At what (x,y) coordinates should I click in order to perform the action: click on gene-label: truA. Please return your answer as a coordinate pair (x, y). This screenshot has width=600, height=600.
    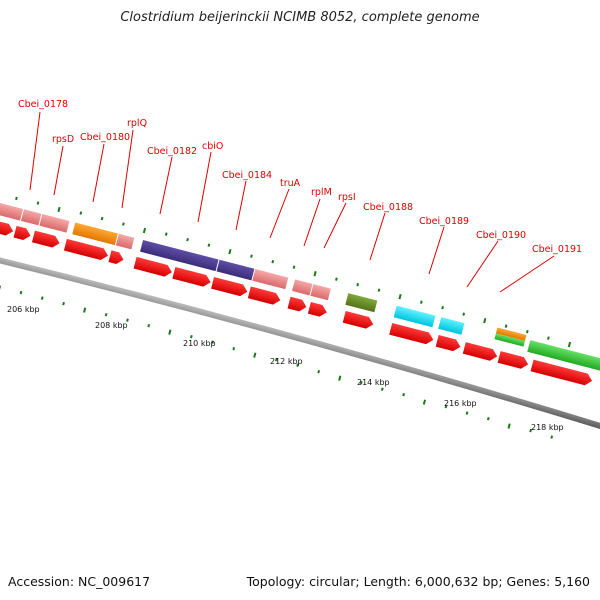
    Looking at the image, I should click on (290, 183).